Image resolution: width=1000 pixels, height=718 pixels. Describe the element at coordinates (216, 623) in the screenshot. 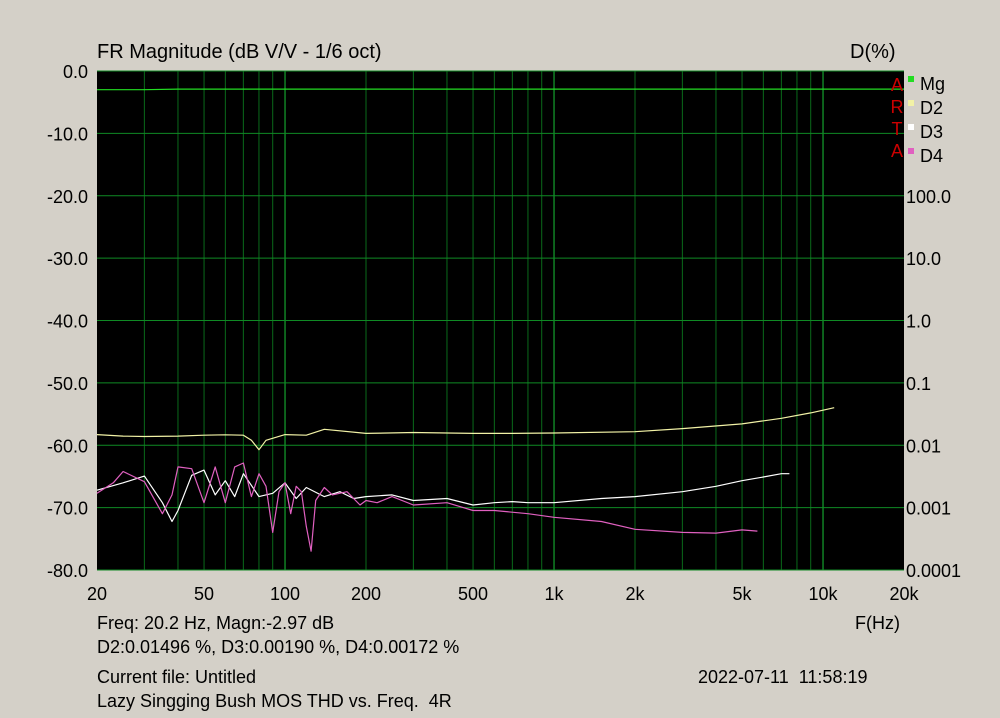

I see `readout-line-1: Freq: 20.2 Hz, Magn:-2.97 dB` at that location.